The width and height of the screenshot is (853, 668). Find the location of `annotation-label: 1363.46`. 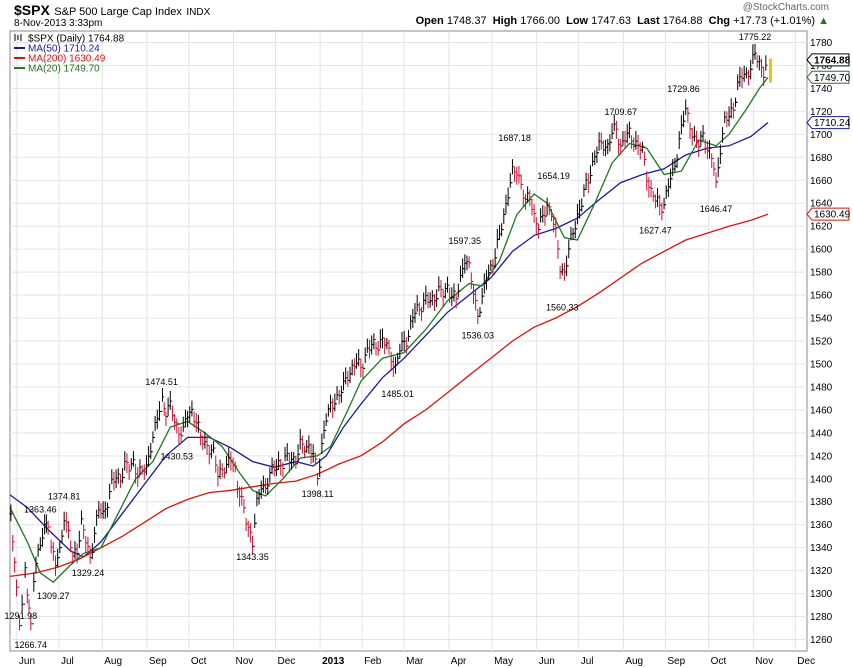

annotation-label: 1363.46 is located at coordinates (40, 510).